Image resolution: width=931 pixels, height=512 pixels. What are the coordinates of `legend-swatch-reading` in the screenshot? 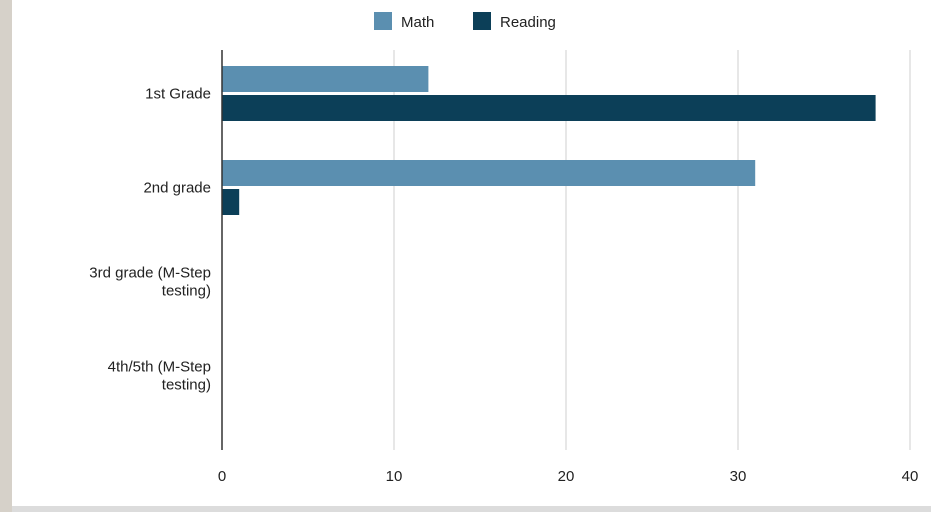 It's located at (482, 21).